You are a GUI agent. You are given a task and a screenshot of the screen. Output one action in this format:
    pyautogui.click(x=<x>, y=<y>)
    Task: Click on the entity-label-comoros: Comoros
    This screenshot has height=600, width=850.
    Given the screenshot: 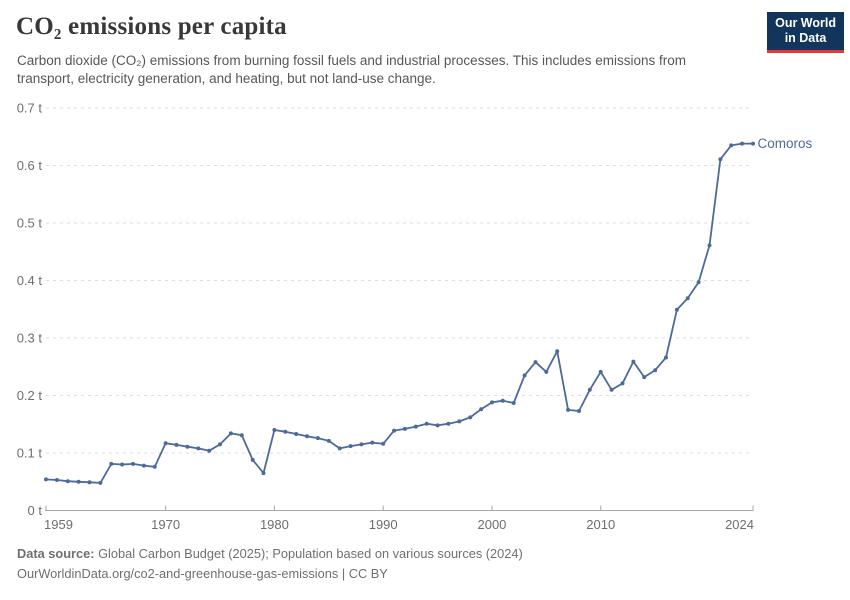 What is the action you would take?
    pyautogui.click(x=785, y=143)
    